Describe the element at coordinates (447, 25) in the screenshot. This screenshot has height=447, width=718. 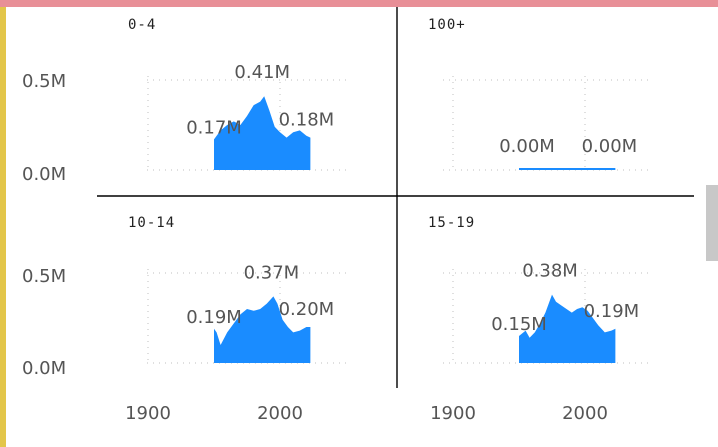
I see `panel-title: 100+` at that location.